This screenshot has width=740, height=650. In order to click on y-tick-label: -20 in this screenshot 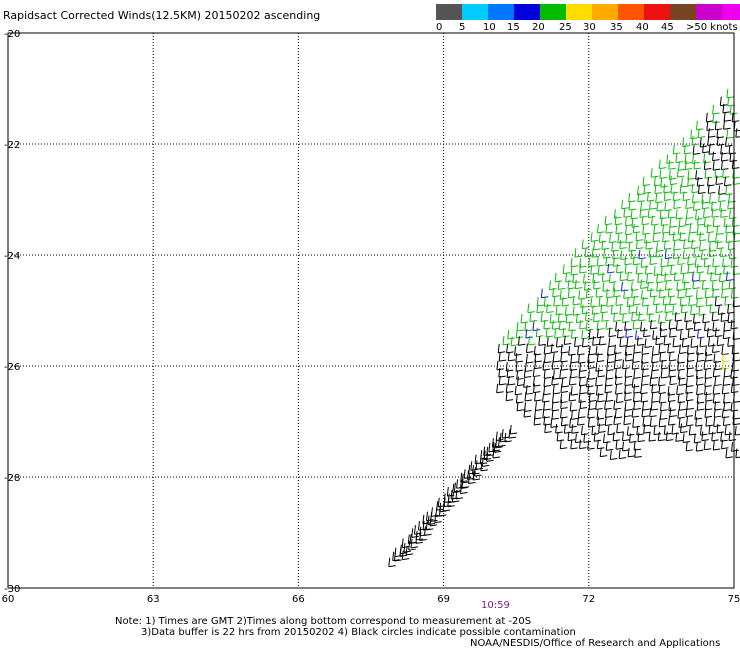, I will do `click(12, 34)`.